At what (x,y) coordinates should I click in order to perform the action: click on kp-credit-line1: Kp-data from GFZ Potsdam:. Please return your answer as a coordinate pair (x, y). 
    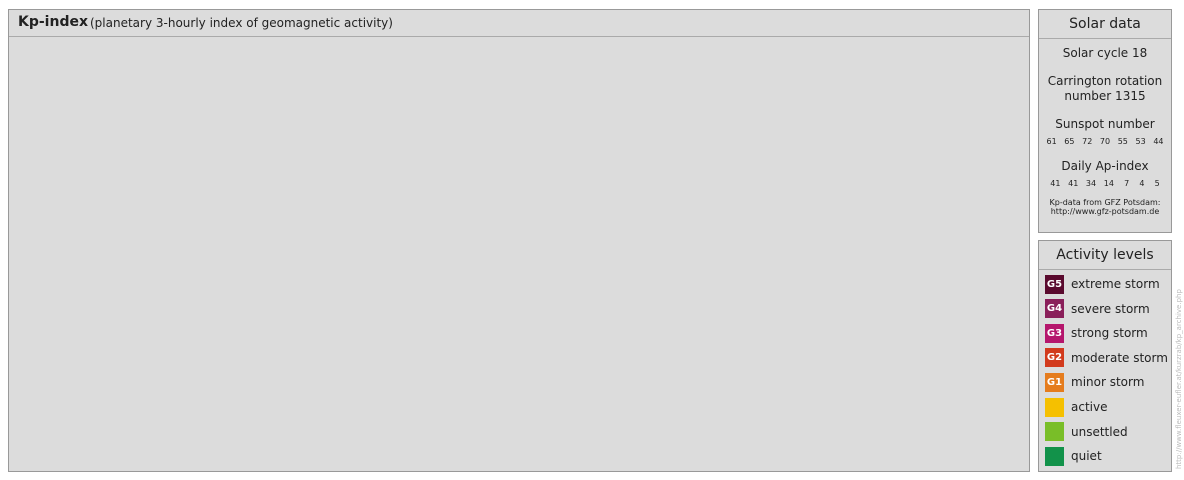
    Looking at the image, I should click on (1105, 202).